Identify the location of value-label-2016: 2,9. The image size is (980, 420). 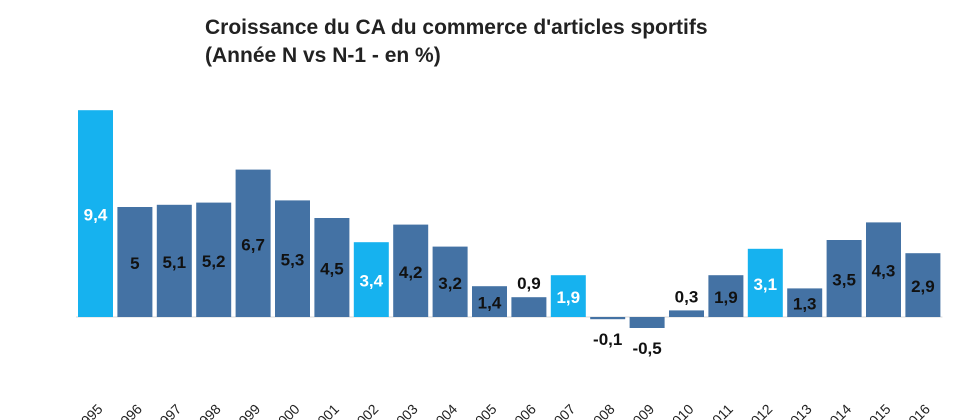
(923, 286).